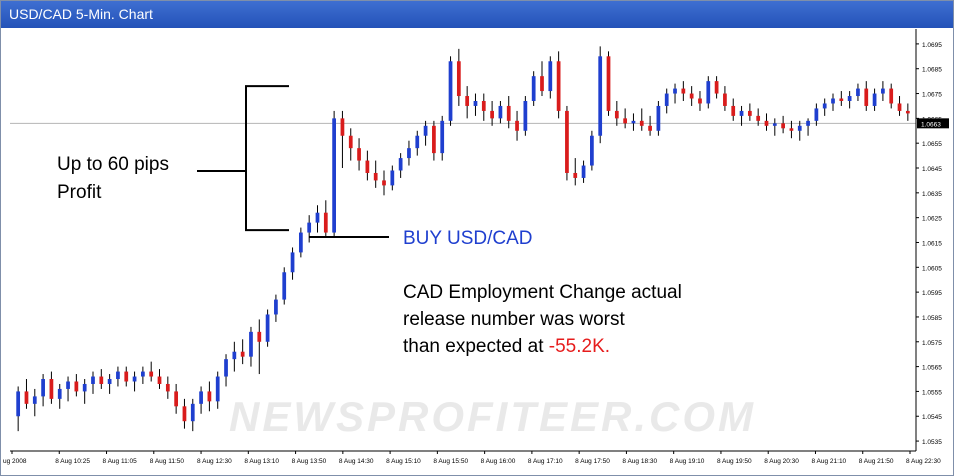  Describe the element at coordinates (876, 461) in the screenshot. I see `x-tick-label: 8 Aug 21:50` at that location.